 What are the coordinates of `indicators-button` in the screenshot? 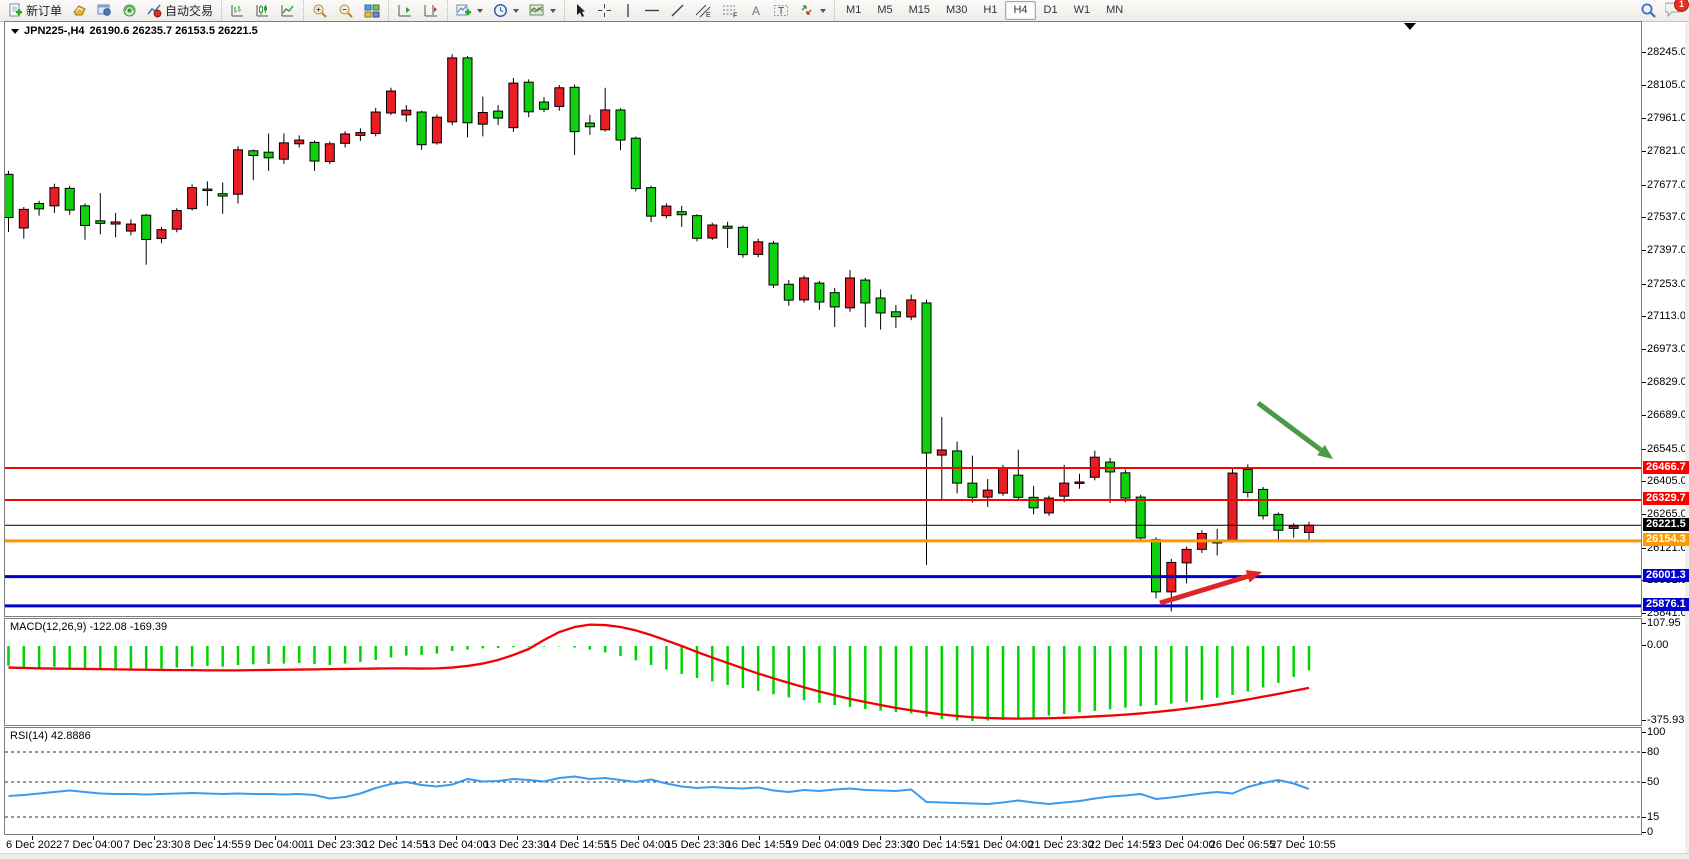 It's located at (469, 10).